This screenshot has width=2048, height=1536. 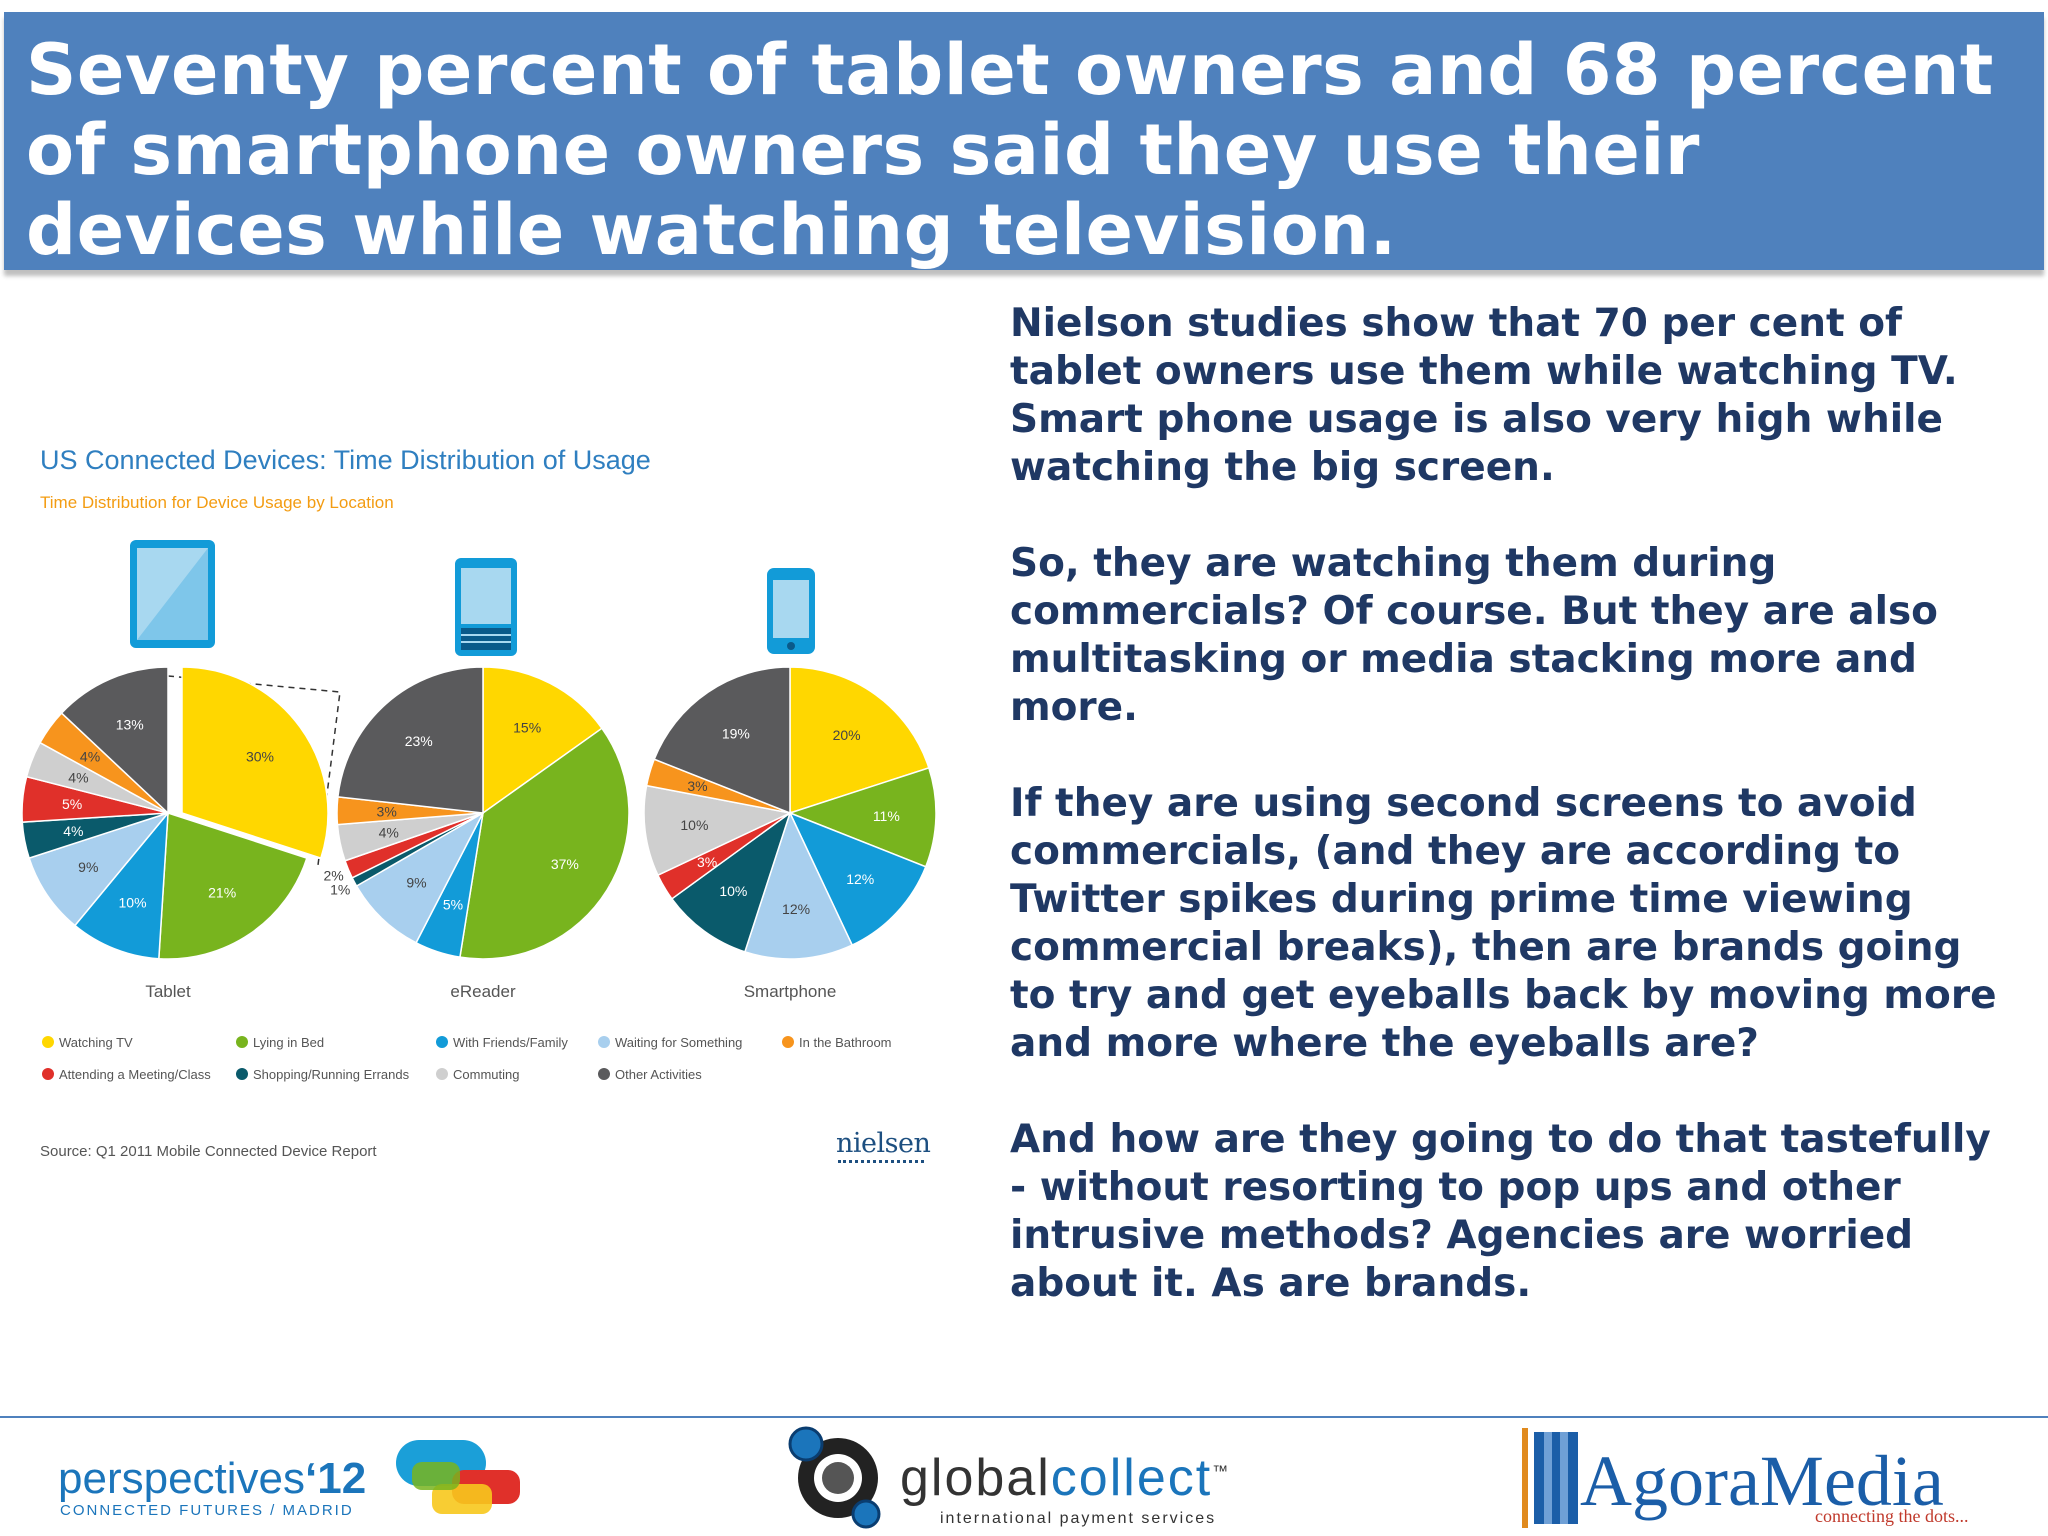 I want to click on legend-swatch-with-friends-family, so click(x=442, y=1042).